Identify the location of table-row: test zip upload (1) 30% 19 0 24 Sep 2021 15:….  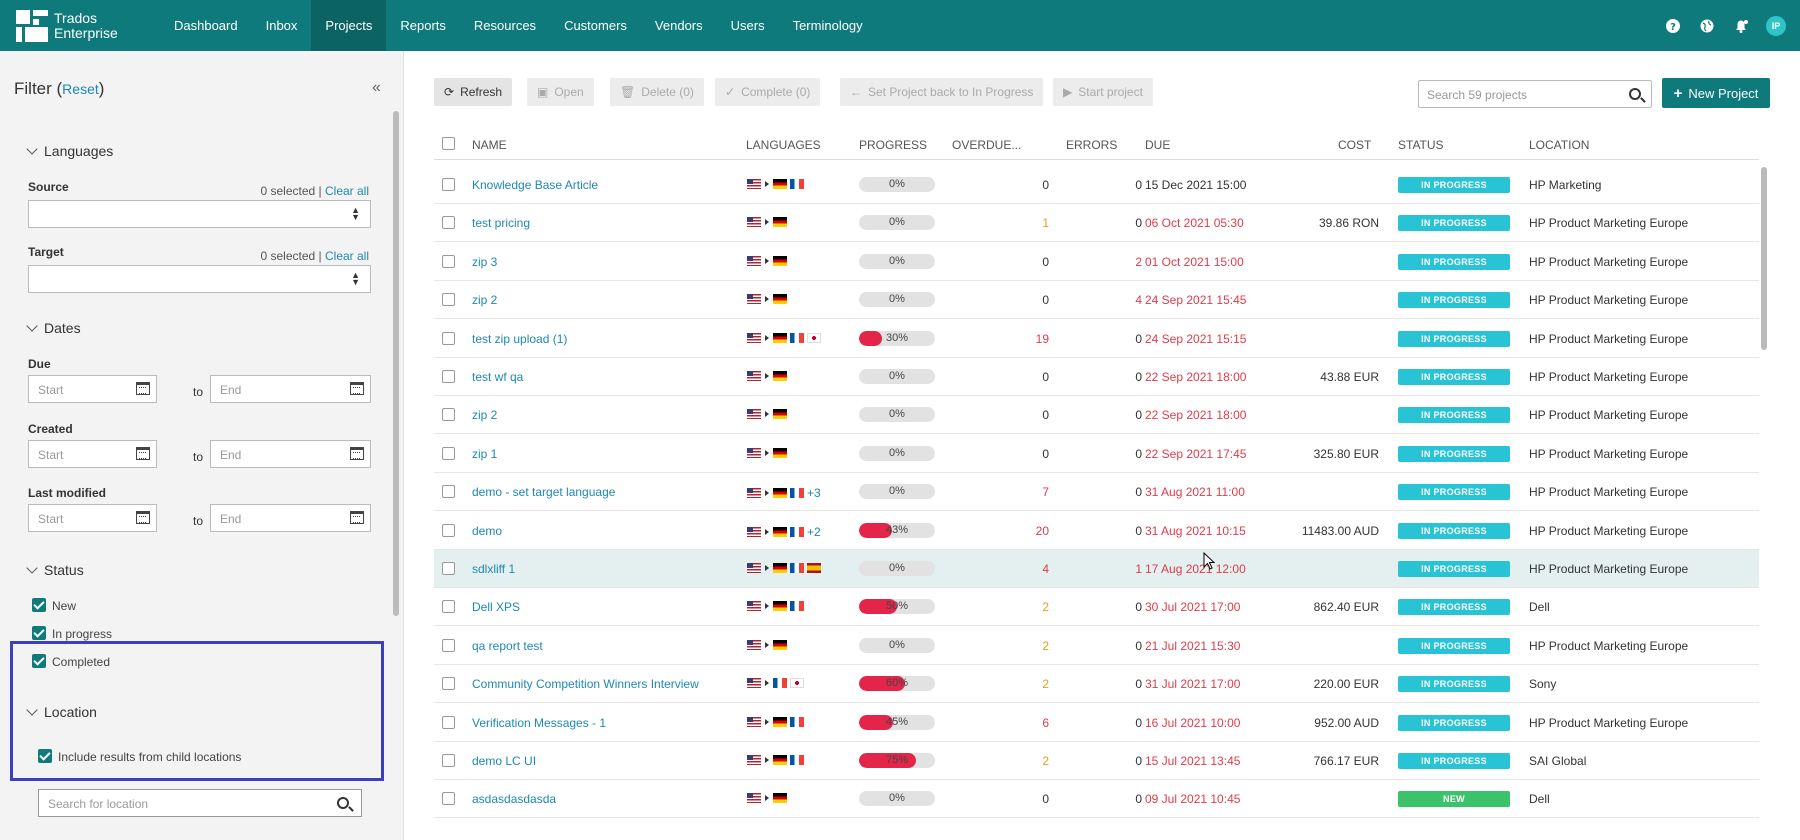
(1096, 338).